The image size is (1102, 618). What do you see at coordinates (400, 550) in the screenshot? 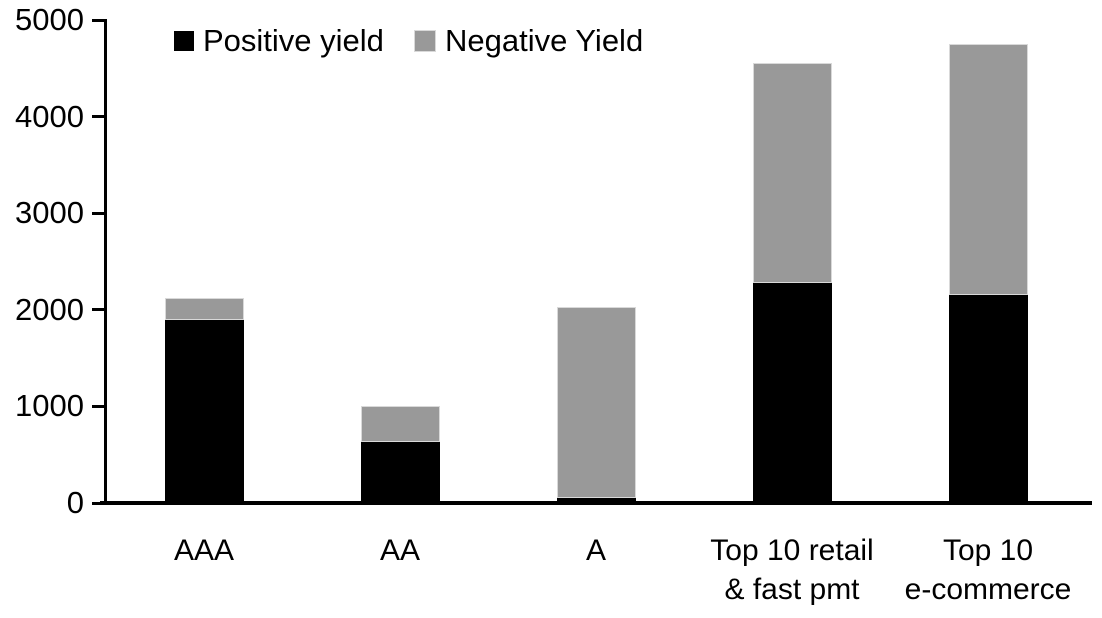
I see `x-category-label-aa: AA` at bounding box center [400, 550].